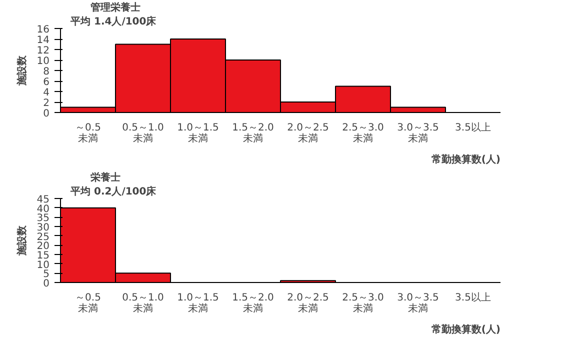  Describe the element at coordinates (105, 178) in the screenshot. I see `chart-title: 栄養士` at that location.